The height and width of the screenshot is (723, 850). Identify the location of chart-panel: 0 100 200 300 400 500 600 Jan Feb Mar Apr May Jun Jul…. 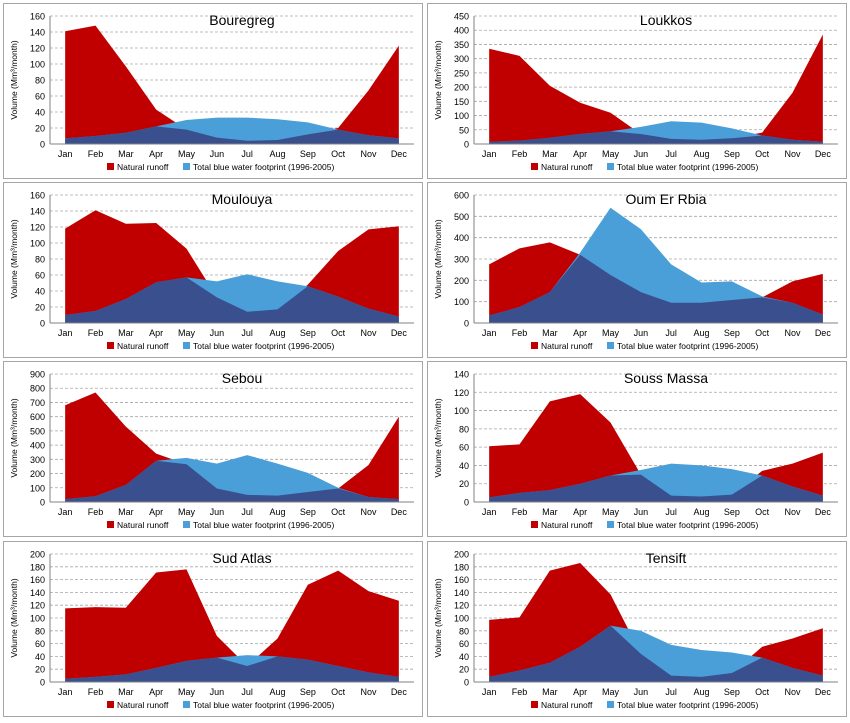
(637, 270).